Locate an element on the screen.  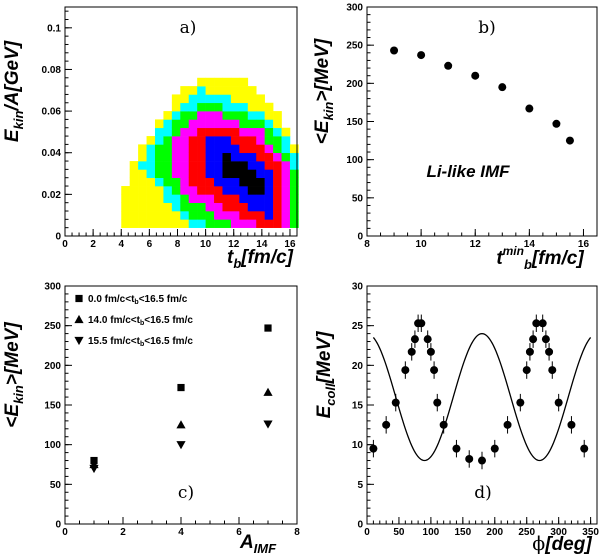
legend-entry: 14.0 fm/c<tb<16.5 fm/c is located at coordinates (140, 321).